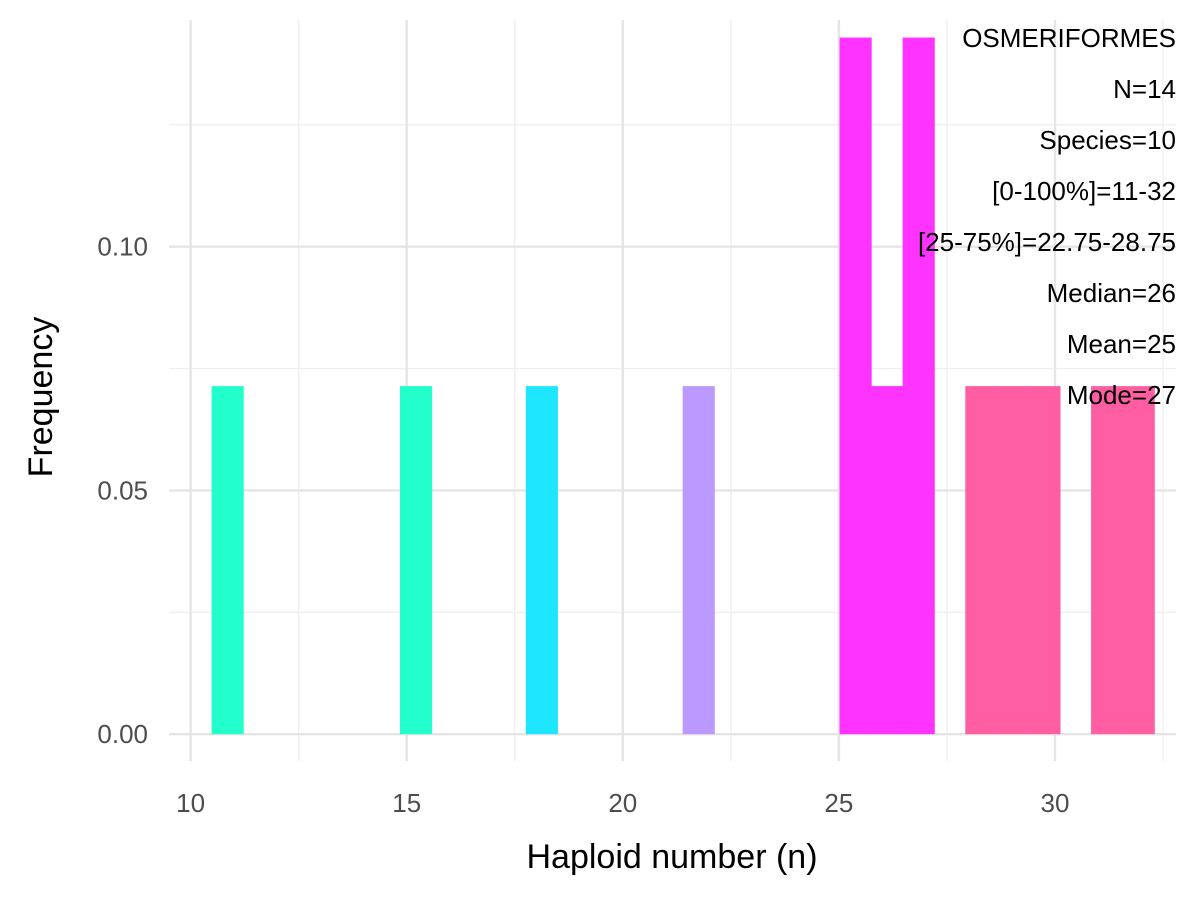  I want to click on x-axis-tick-labels: 10 15 20 25 30, so click(622, 803).